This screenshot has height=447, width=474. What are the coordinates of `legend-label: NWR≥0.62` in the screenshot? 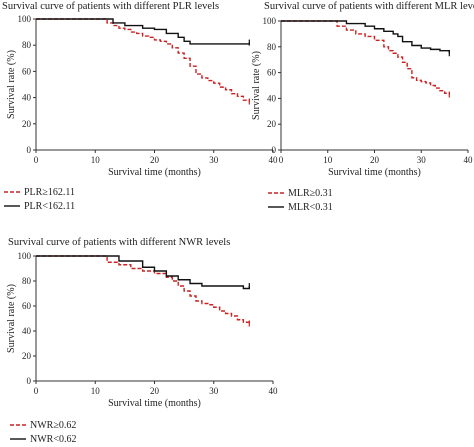 It's located at (53, 425).